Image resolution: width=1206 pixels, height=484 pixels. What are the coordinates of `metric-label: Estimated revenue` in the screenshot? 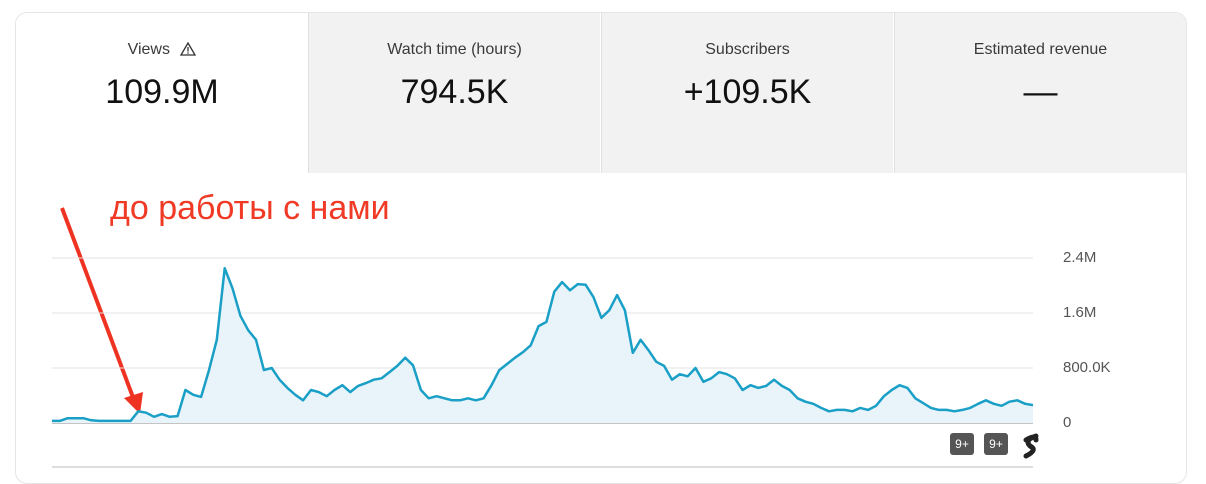 It's located at (1040, 49).